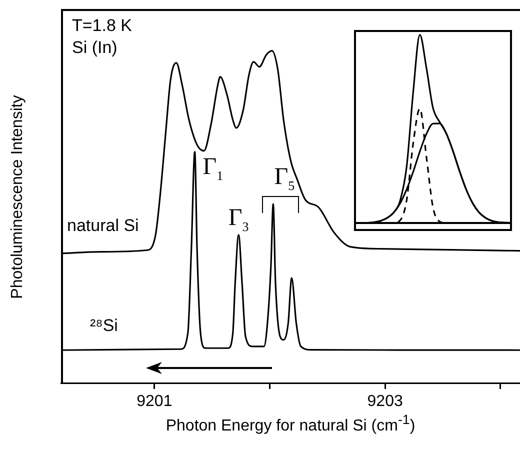 The image size is (520, 449). Describe the element at coordinates (102, 26) in the screenshot. I see `text: T=1.8 K` at that location.